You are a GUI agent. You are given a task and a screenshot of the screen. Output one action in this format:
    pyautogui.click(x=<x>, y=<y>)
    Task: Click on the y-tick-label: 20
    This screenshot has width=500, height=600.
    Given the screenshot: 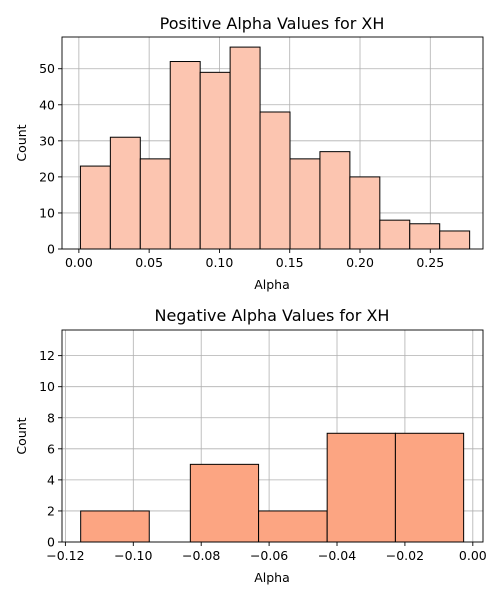 What is the action you would take?
    pyautogui.click(x=47, y=176)
    